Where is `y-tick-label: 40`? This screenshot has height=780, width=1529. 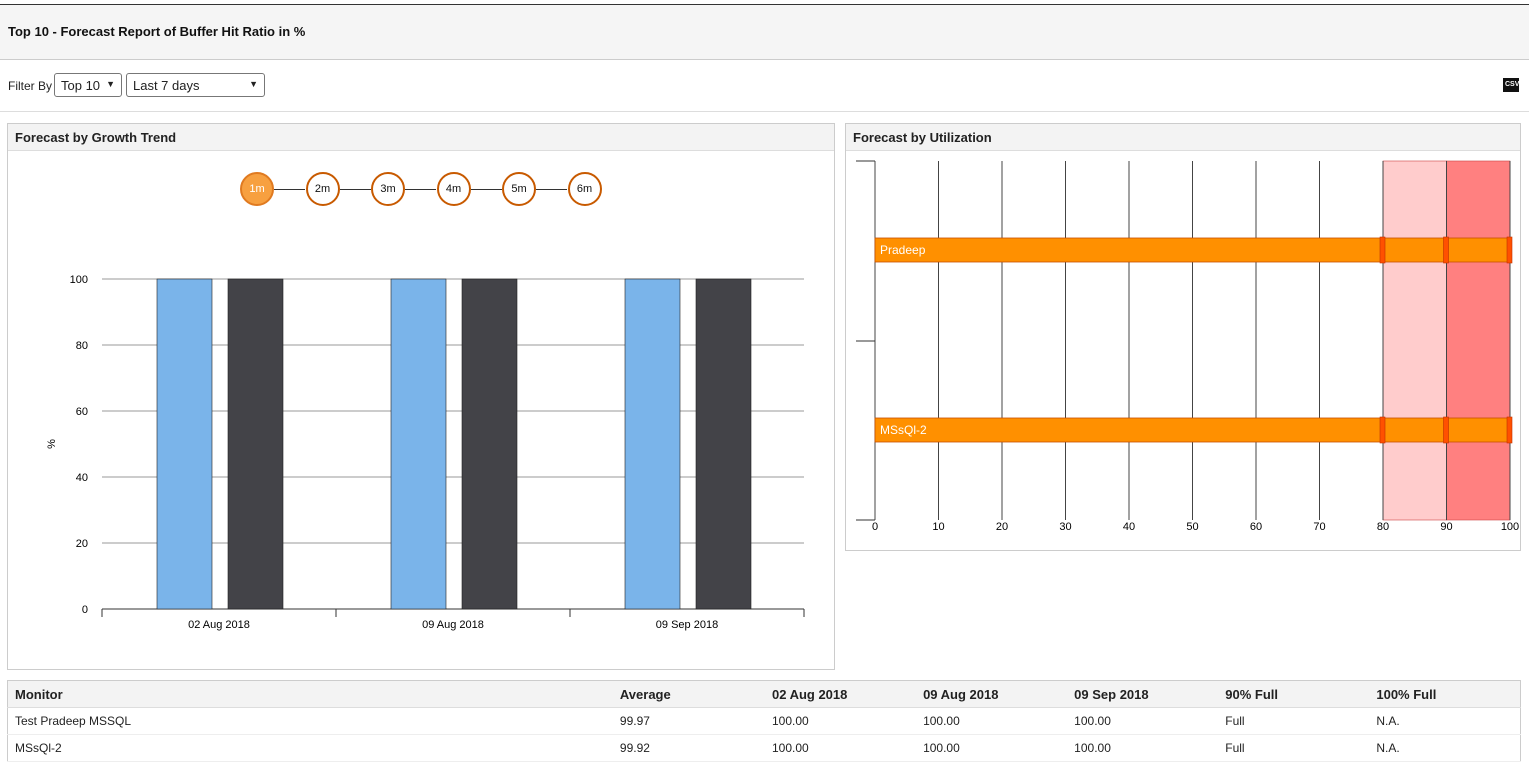 y-tick-label: 40 is located at coordinates (82, 478).